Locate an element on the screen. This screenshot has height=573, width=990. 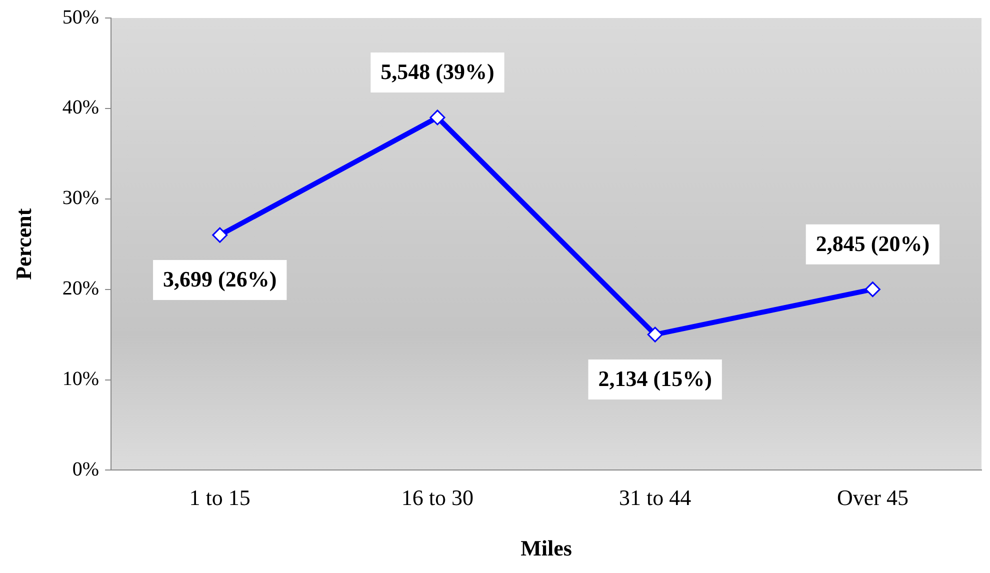
data-label: 3,699 (26%) is located at coordinates (220, 279).